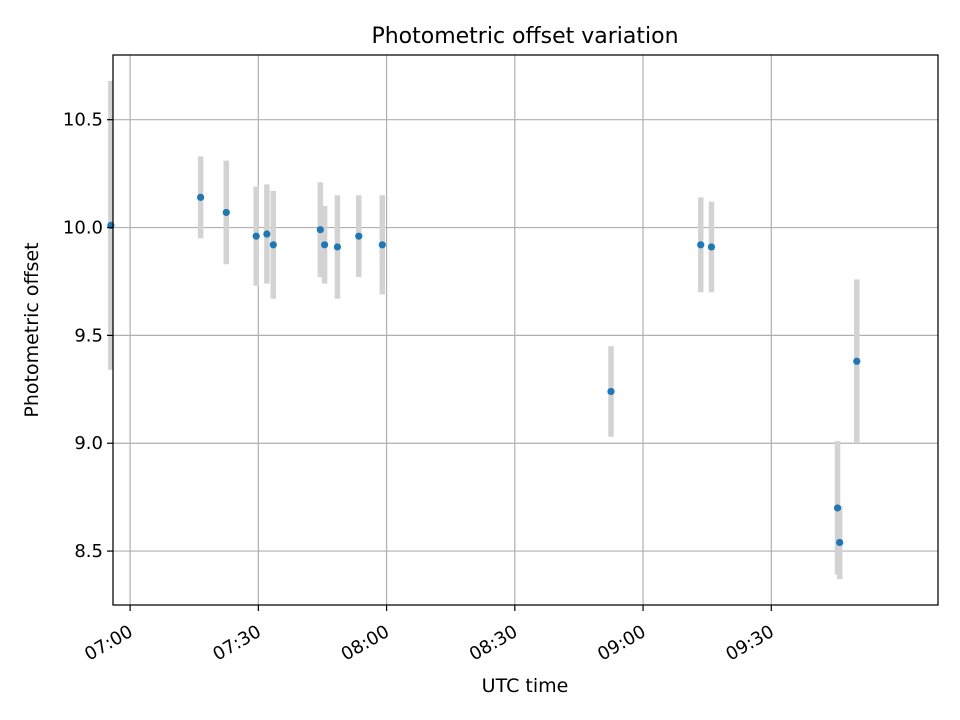  I want to click on y-tick-label: 8.5, so click(88, 551).